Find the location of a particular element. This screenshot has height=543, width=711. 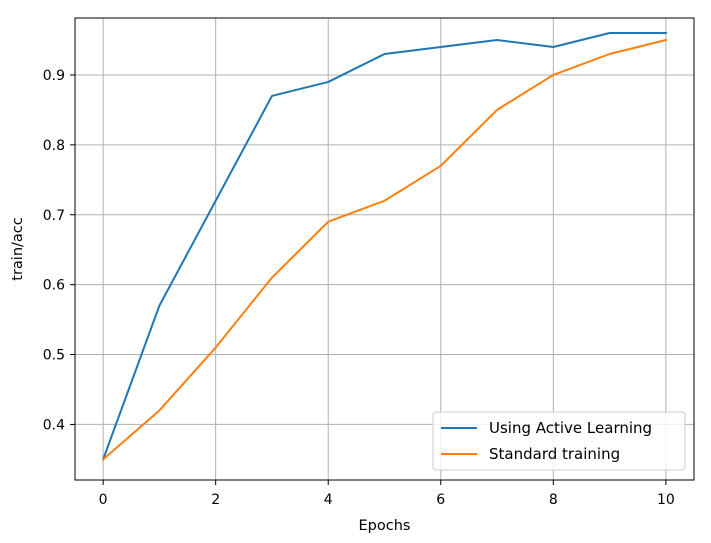

y-tick-label: 0.5 is located at coordinates (54, 356).